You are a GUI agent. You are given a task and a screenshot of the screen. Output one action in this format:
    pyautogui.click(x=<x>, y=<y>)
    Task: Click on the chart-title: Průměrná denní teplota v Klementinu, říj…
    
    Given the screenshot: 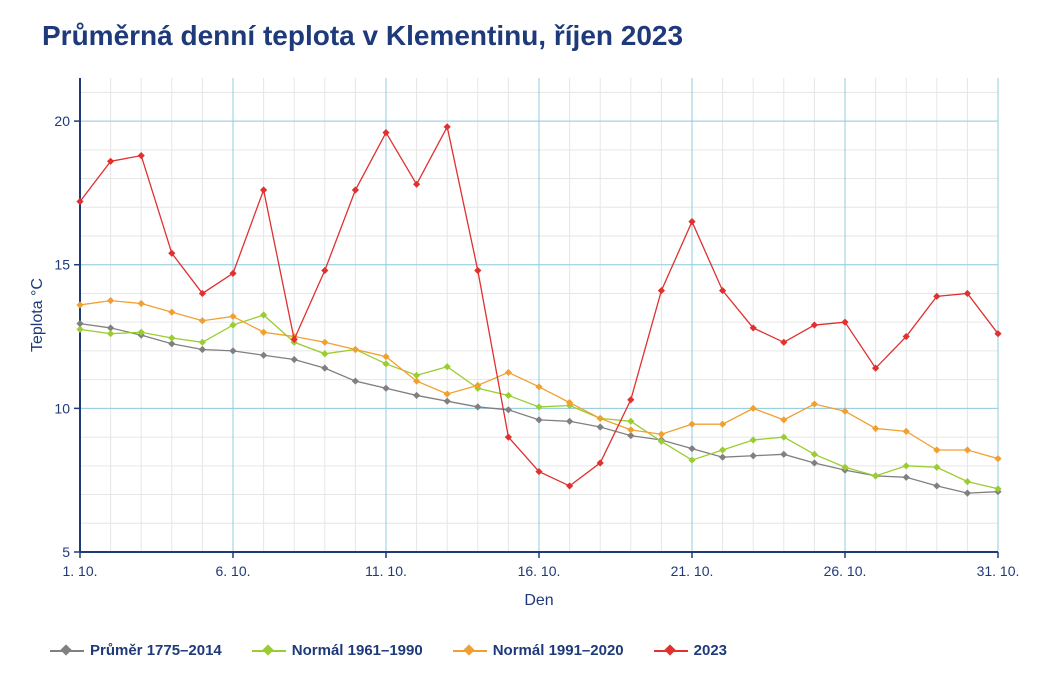 What is the action you would take?
    pyautogui.click(x=363, y=35)
    